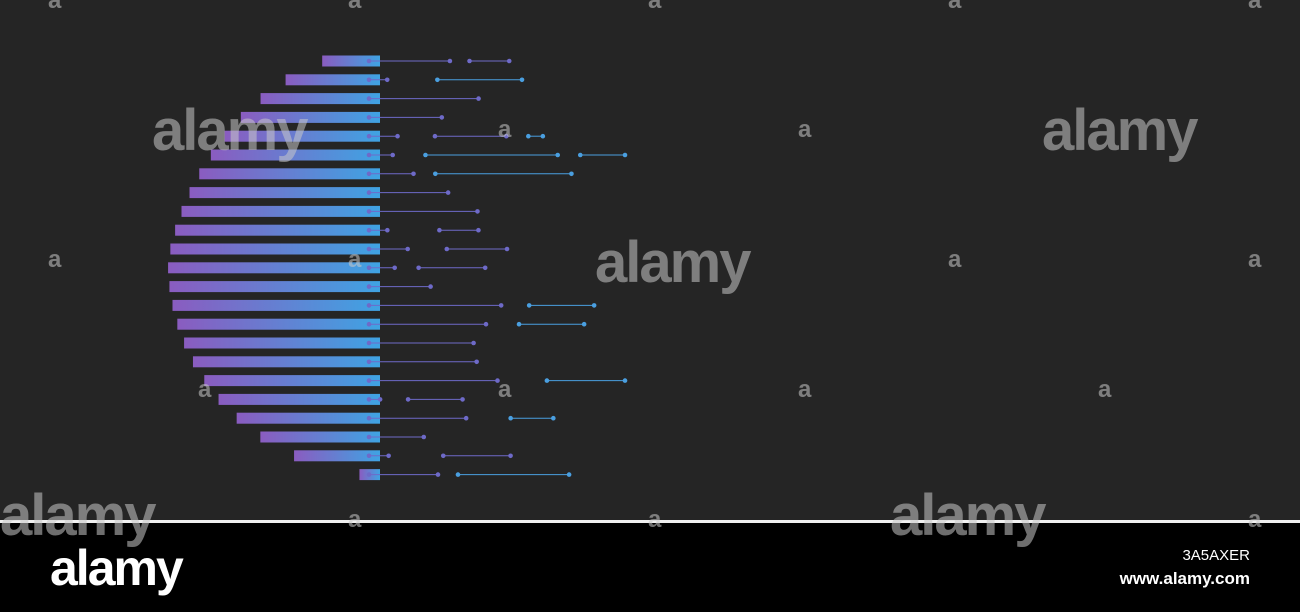 The height and width of the screenshot is (612, 1300). I want to click on divider, so click(650, 521).